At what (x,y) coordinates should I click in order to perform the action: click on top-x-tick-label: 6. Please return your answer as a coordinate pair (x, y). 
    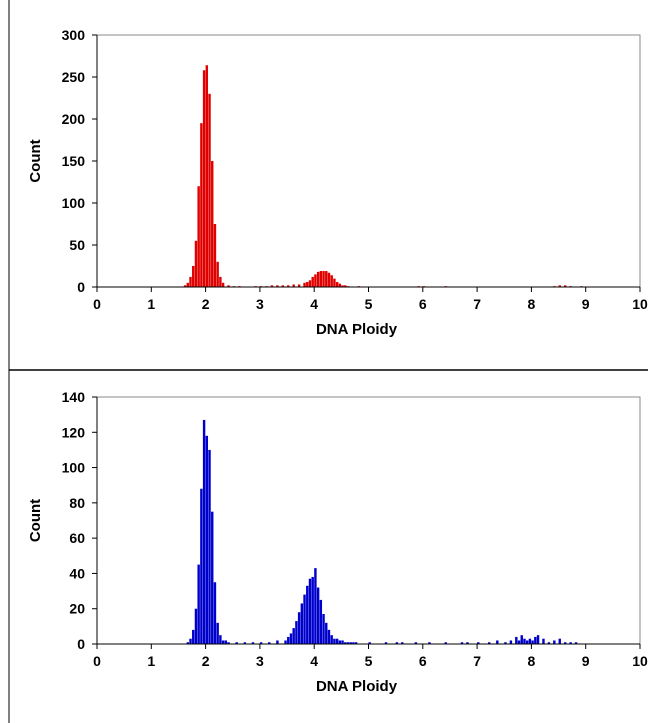
    Looking at the image, I should click on (423, 304).